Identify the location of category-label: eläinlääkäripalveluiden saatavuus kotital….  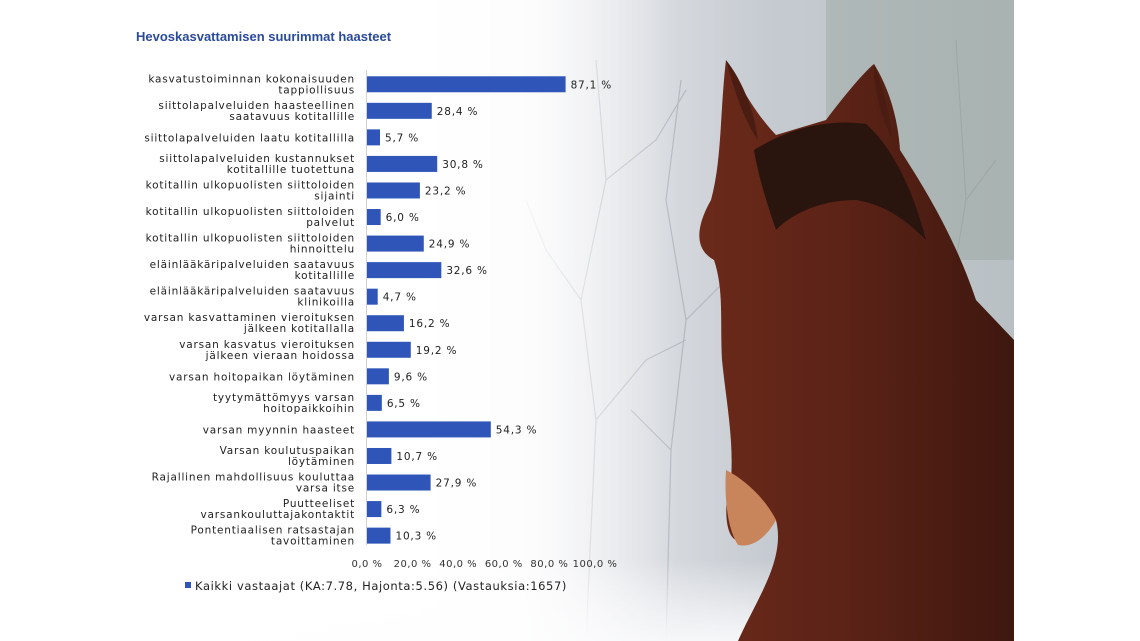
(252, 270).